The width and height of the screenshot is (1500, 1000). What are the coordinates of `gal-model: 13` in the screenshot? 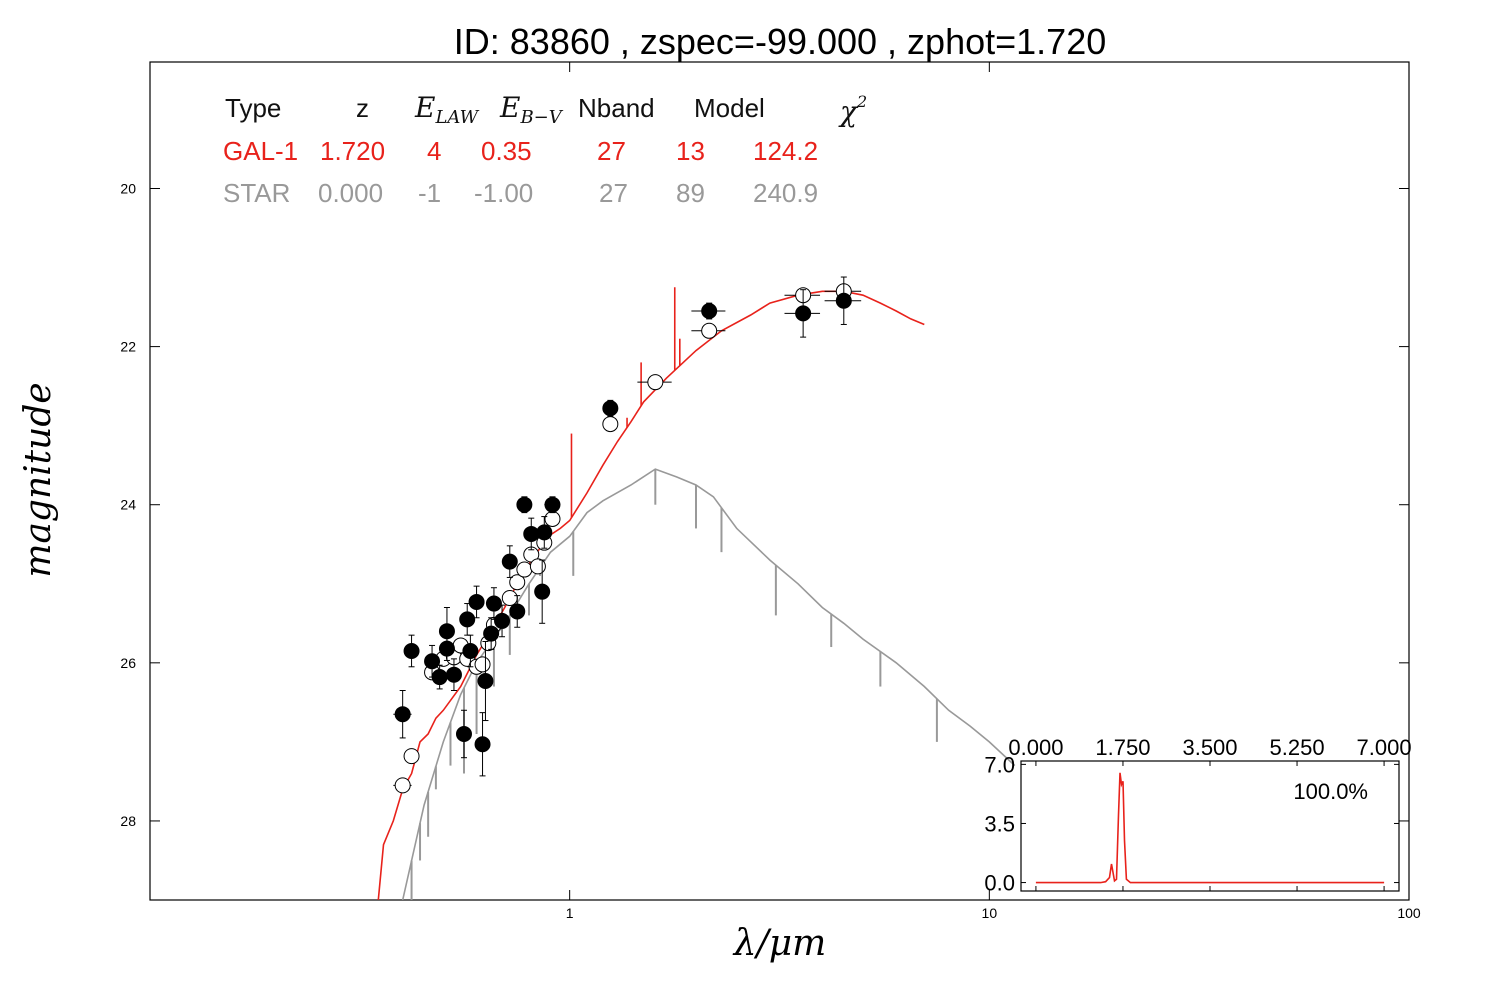 It's located at (690, 151).